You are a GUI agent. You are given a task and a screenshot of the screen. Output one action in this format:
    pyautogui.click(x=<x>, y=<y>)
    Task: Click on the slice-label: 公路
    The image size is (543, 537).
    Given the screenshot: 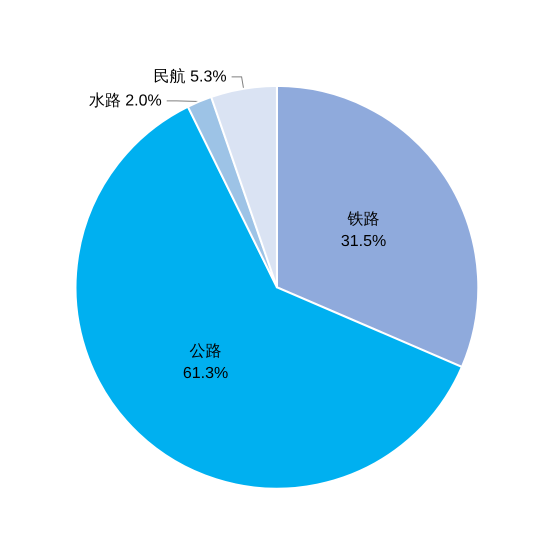 What is the action you would take?
    pyautogui.click(x=206, y=351)
    